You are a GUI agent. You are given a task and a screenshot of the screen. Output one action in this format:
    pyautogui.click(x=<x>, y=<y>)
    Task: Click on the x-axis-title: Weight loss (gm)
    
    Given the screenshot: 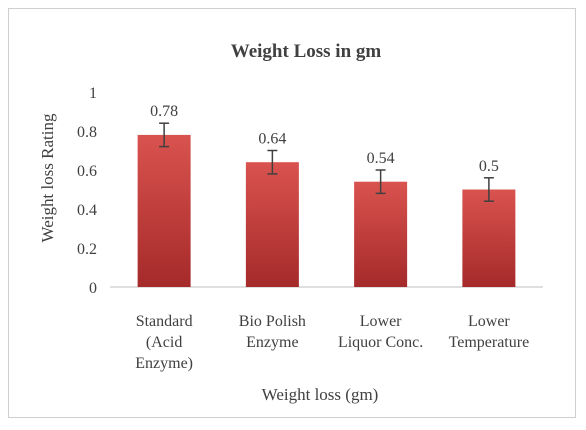 What is the action you would take?
    pyautogui.click(x=320, y=394)
    